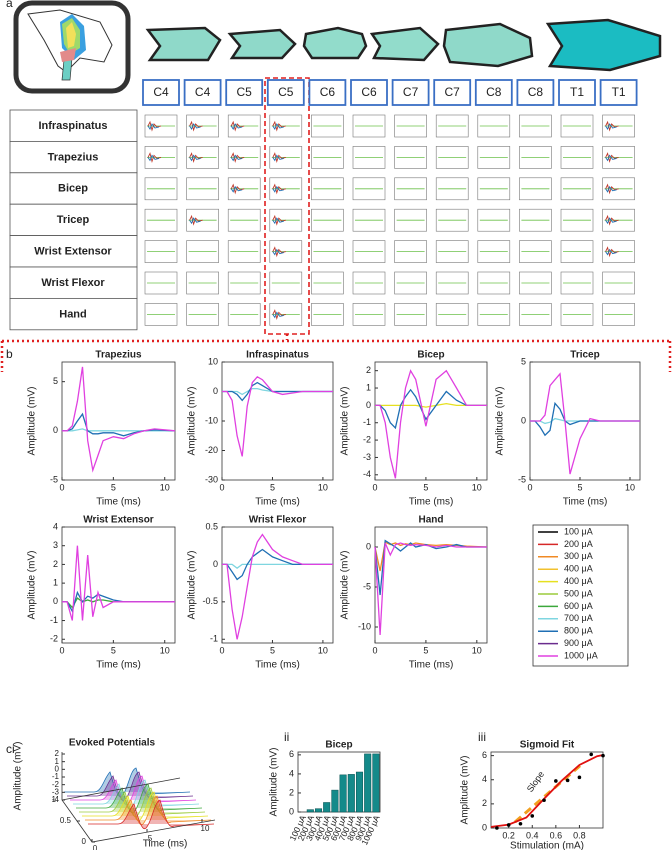 The image size is (672, 850). I want to click on waterfall-traces, so click(139, 798).